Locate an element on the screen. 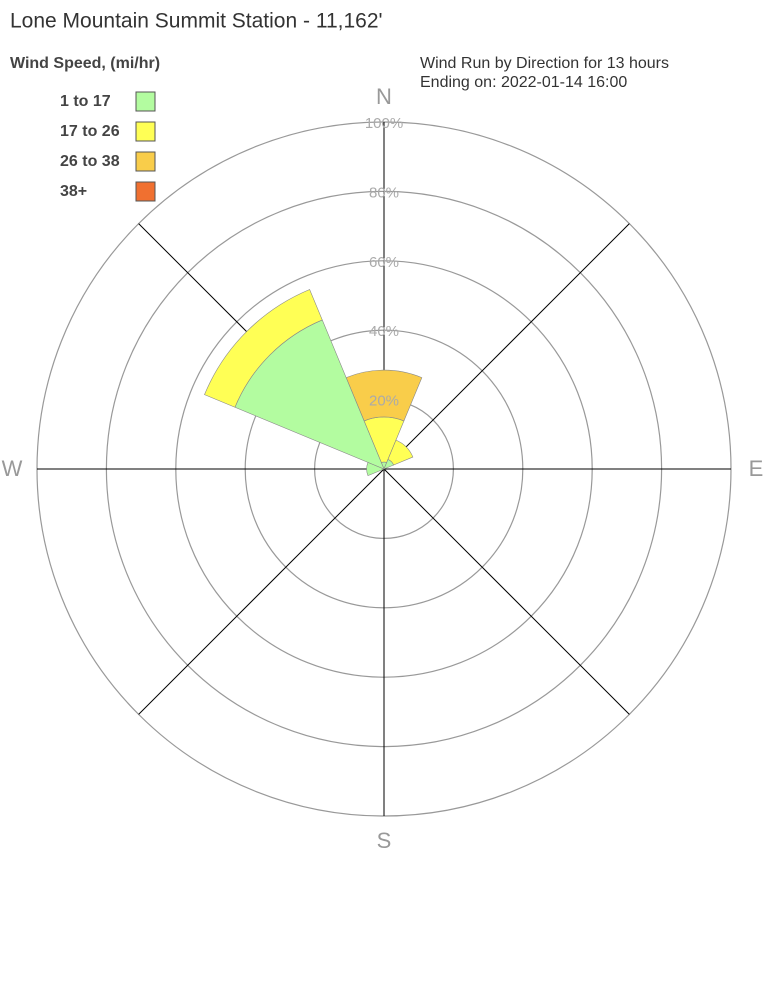 Image resolution: width=768 pixels, height=1008 pixels. ring-label: 80% is located at coordinates (384, 192).